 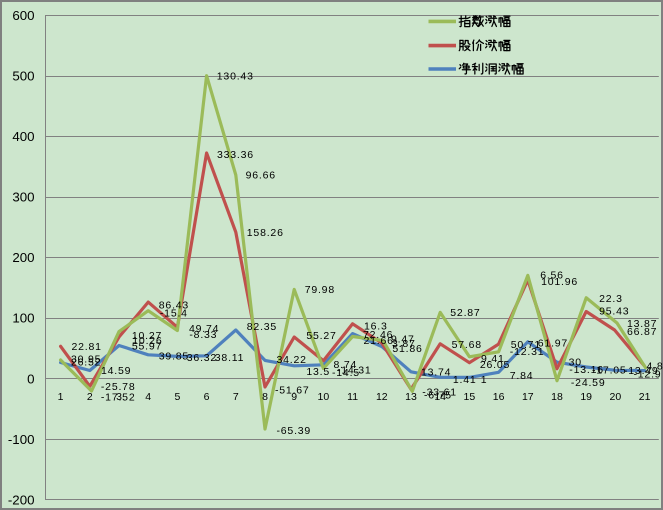 I want to click on svg-text: 82.35, so click(x=262, y=327).